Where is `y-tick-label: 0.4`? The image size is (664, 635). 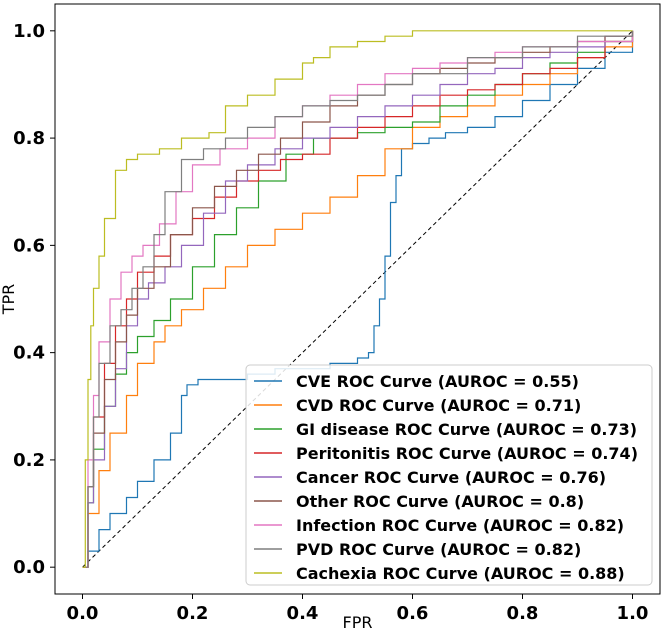 y-tick-label: 0.4 is located at coordinates (29, 353).